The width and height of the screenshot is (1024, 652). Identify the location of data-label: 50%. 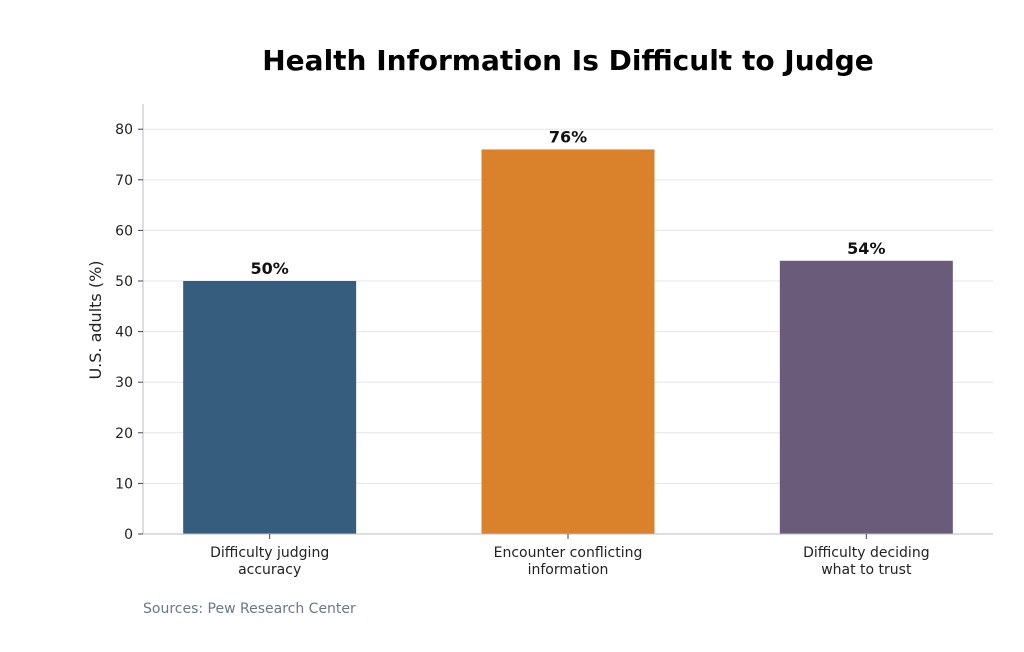
(270, 268).